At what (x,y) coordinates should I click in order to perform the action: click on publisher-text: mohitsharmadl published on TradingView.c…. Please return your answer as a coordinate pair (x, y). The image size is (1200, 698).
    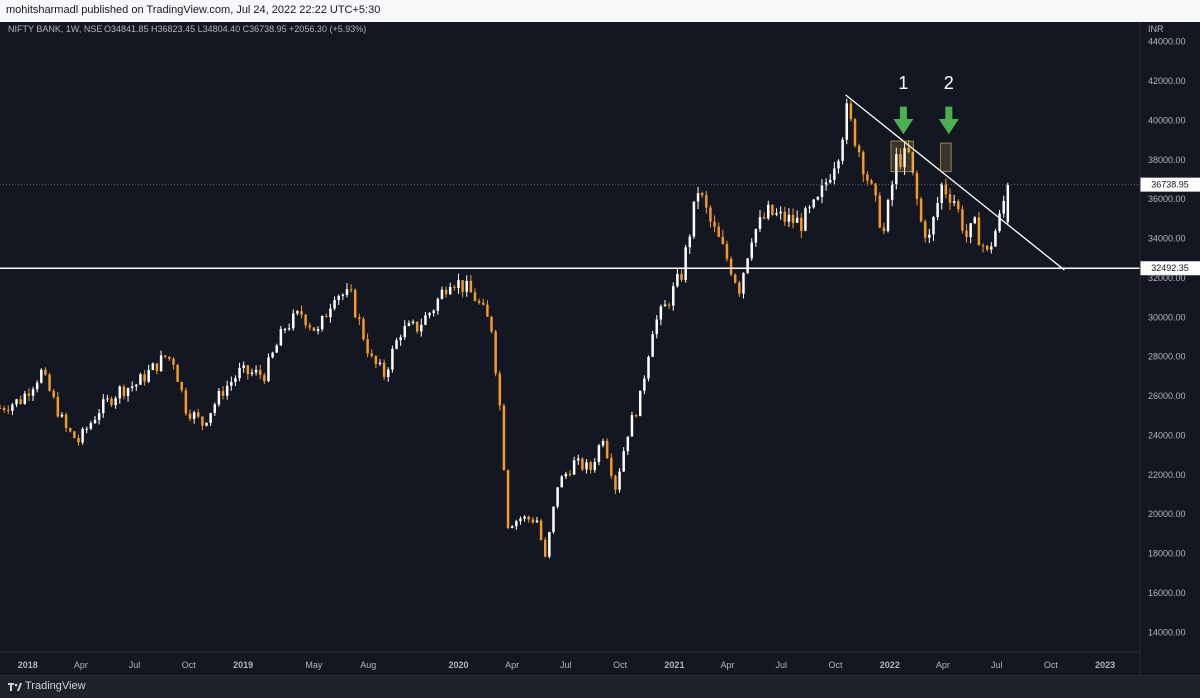
    Looking at the image, I should click on (193, 10).